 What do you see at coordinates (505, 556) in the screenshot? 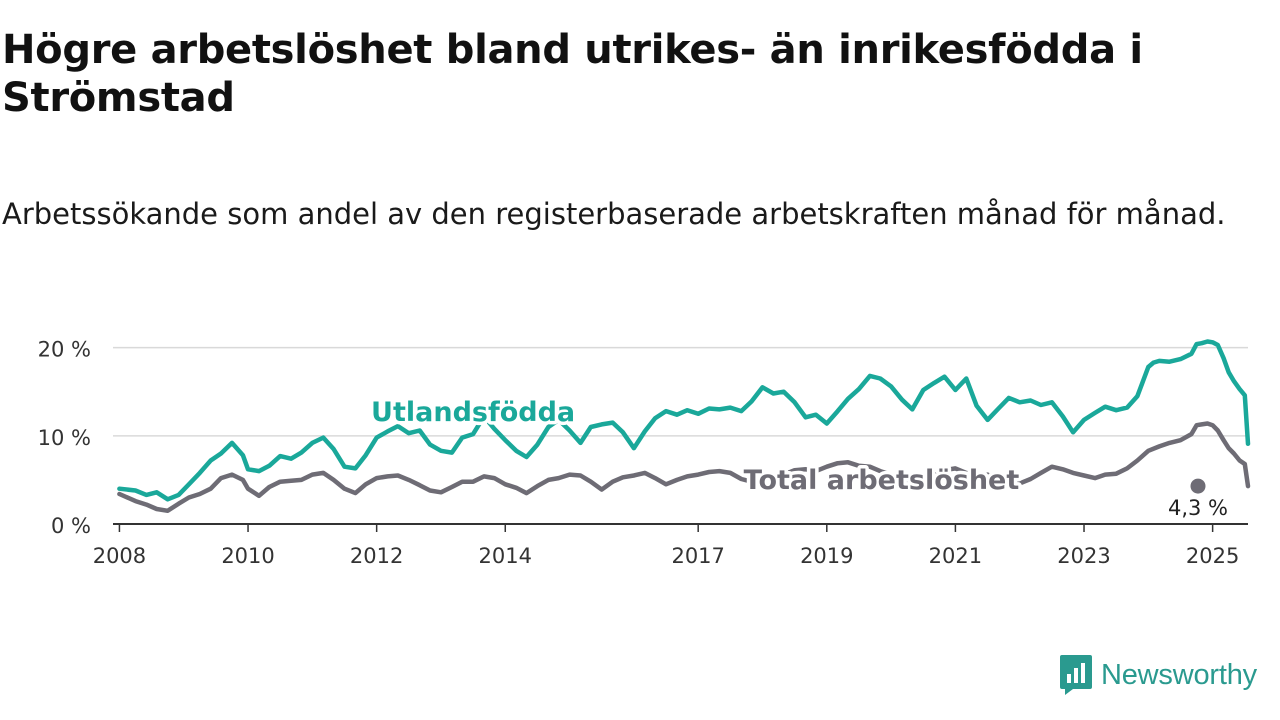
I see `x-tick-label: 2014` at bounding box center [505, 556].